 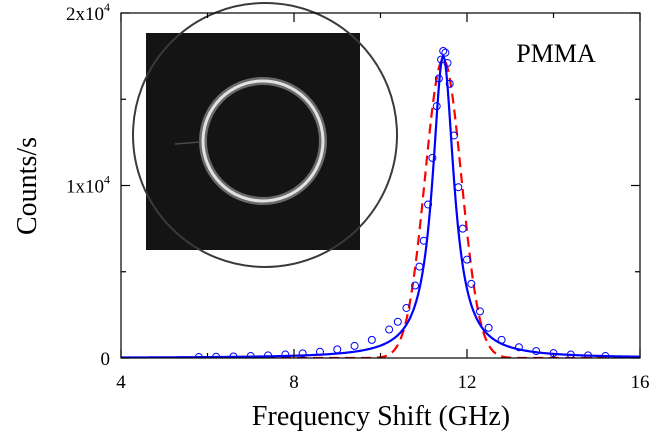 I want to click on x-tick-label: 12, so click(x=467, y=382).